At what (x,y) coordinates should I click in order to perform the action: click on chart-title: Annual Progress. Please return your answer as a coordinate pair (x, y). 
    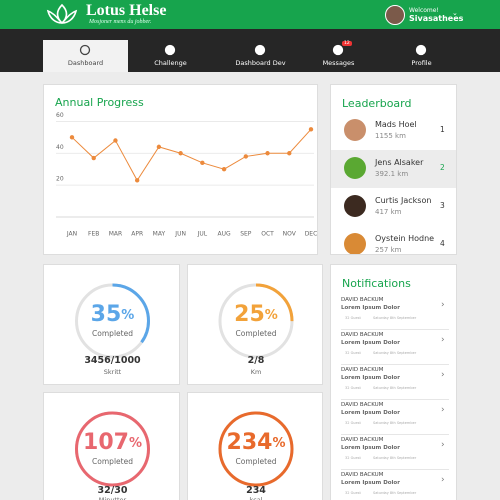
    Looking at the image, I should click on (99, 102).